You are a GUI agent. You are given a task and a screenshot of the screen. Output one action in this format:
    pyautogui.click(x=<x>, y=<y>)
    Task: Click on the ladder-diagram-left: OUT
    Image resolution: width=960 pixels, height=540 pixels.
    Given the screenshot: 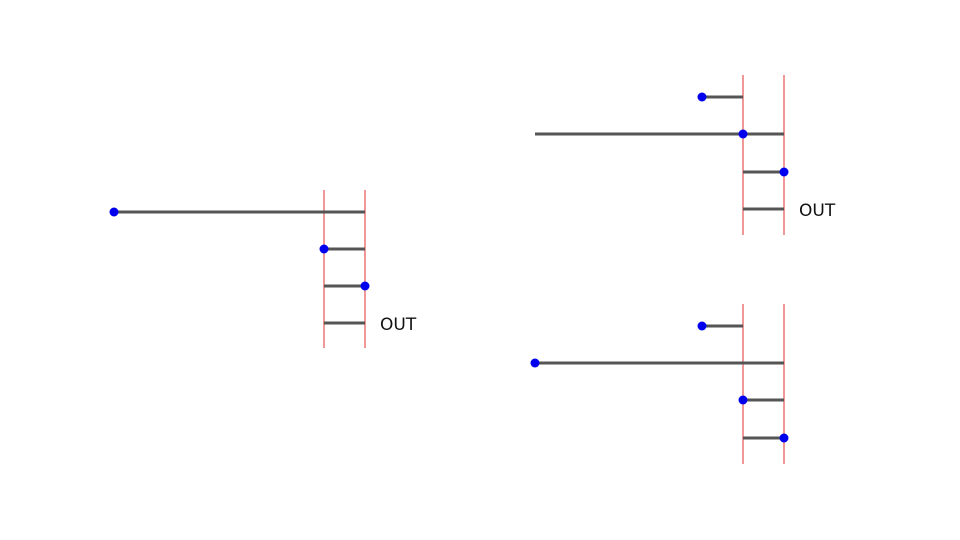 What is the action you would take?
    pyautogui.click(x=263, y=269)
    